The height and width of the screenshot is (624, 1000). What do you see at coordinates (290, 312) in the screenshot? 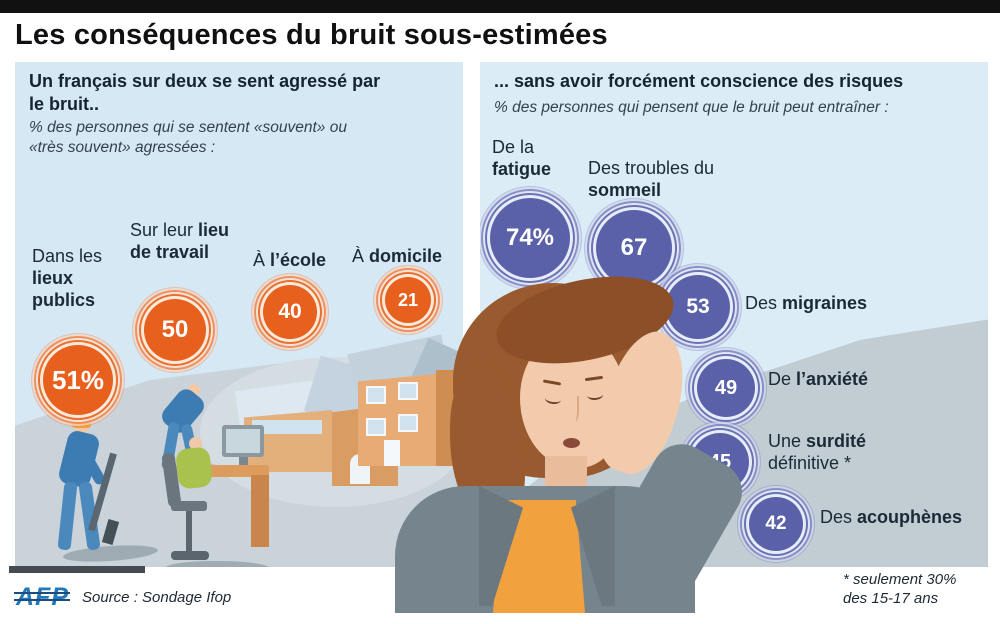
I see `stat-circle-ecole: 40` at bounding box center [290, 312].